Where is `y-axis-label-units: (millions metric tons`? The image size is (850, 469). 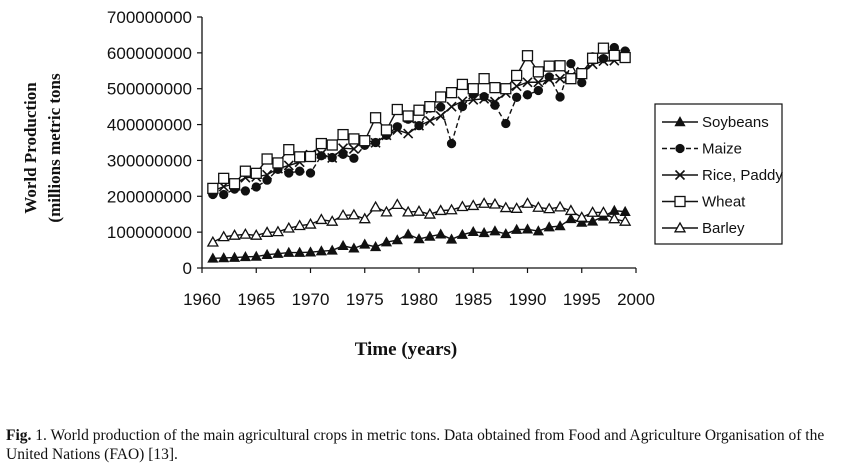 y-axis-label-units: (millions metric tons is located at coordinates (54, 148).